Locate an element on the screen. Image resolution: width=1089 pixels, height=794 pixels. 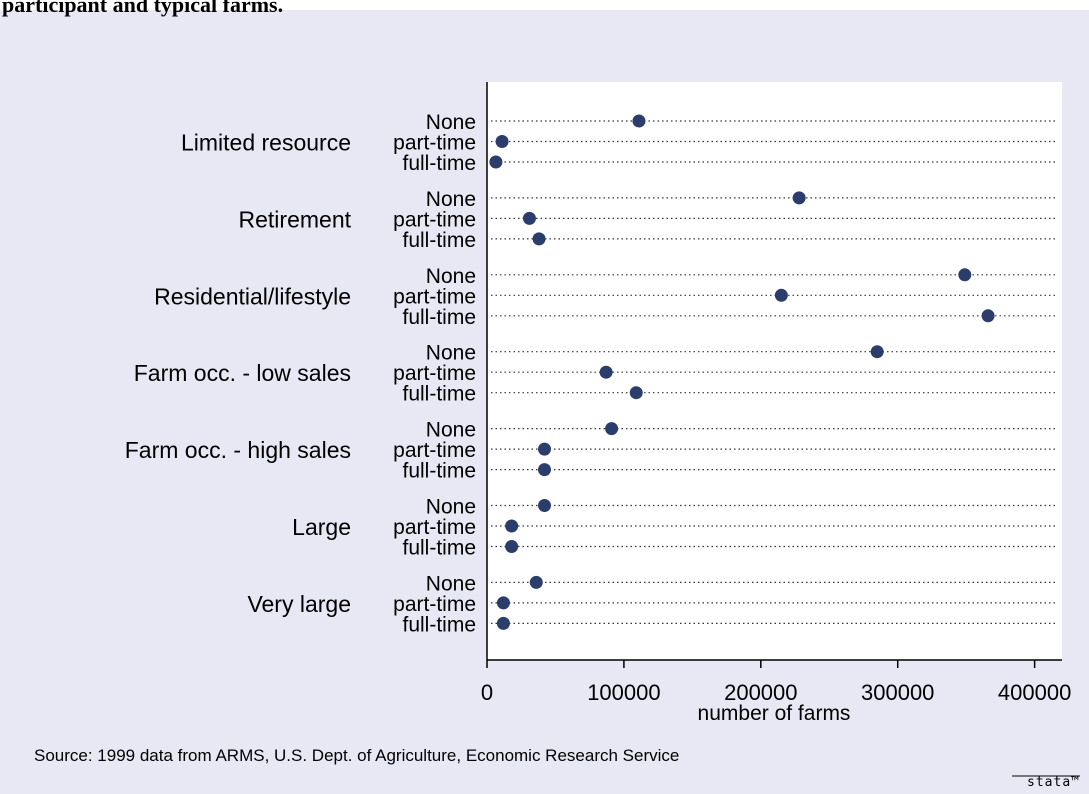
chart-title: participant and typical farms. is located at coordinates (142, 8).